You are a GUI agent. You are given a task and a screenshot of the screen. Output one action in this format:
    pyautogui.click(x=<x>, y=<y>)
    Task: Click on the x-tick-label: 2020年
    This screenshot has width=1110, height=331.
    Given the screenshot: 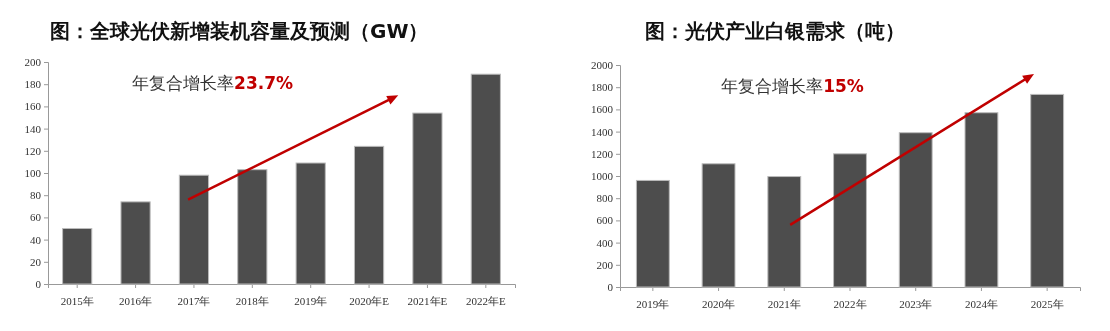 What is the action you would take?
    pyautogui.click(x=719, y=304)
    